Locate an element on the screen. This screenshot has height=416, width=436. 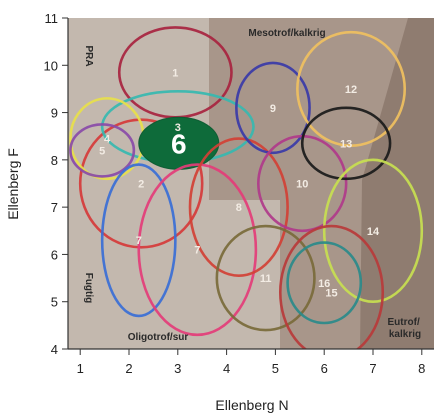
ellipse-label-16-16: 16 is located at coordinates (324, 284).